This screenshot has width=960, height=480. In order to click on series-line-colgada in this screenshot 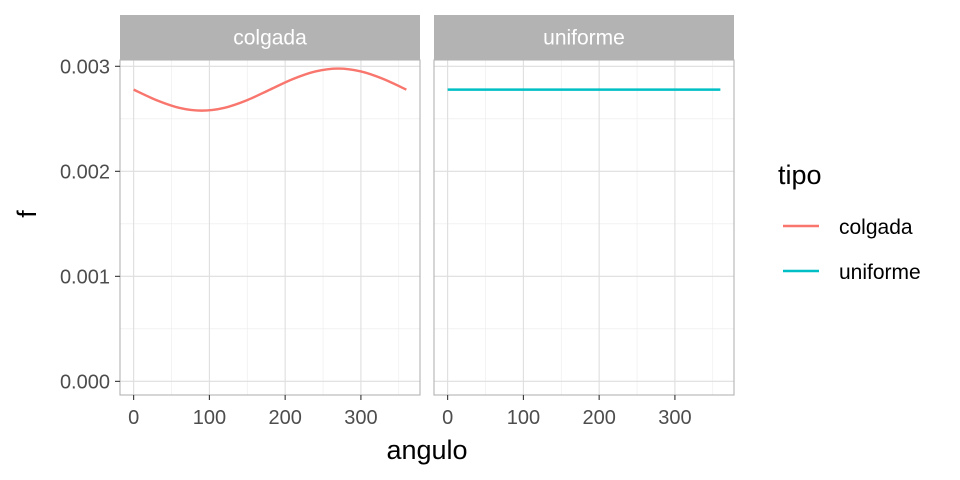, I will do `click(270, 89)`.